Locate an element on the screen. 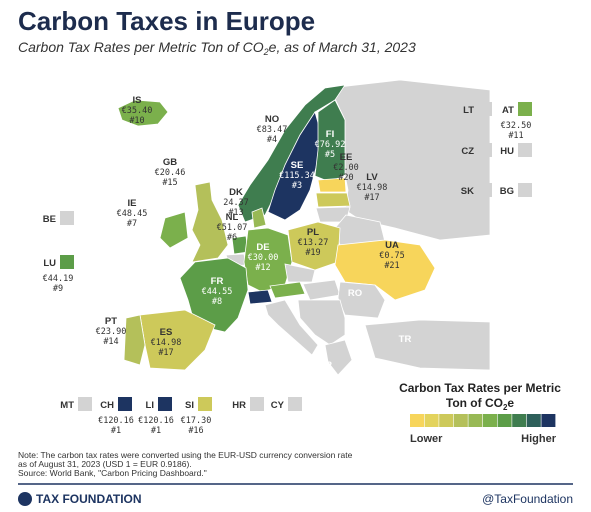  country-code: NL is located at coordinates (232, 217).